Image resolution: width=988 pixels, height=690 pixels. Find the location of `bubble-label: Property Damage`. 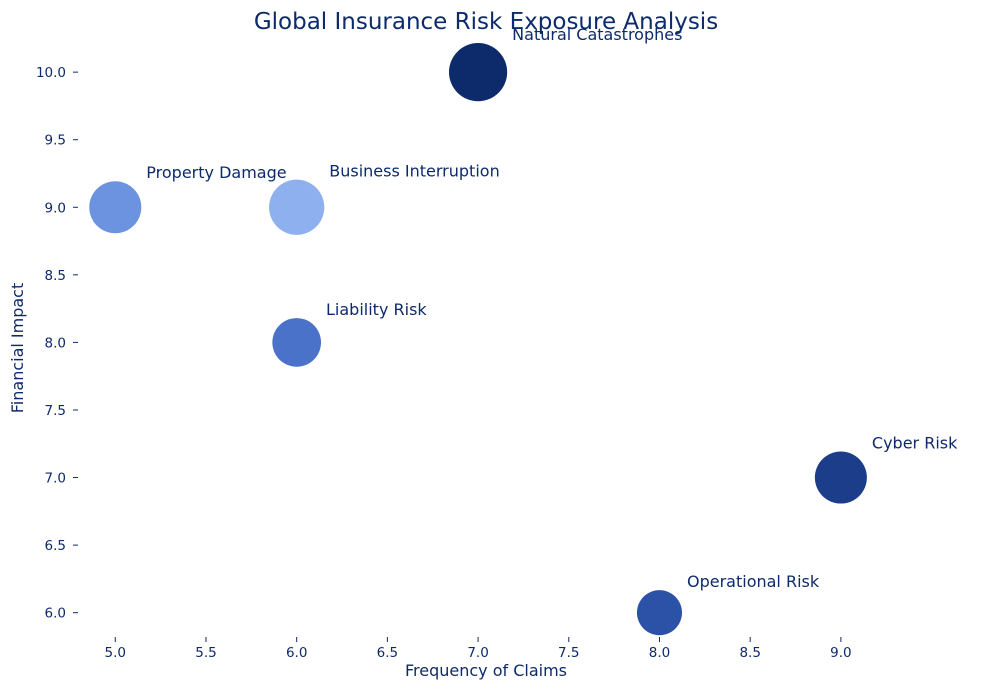

bubble-label: Property Damage is located at coordinates (216, 172).